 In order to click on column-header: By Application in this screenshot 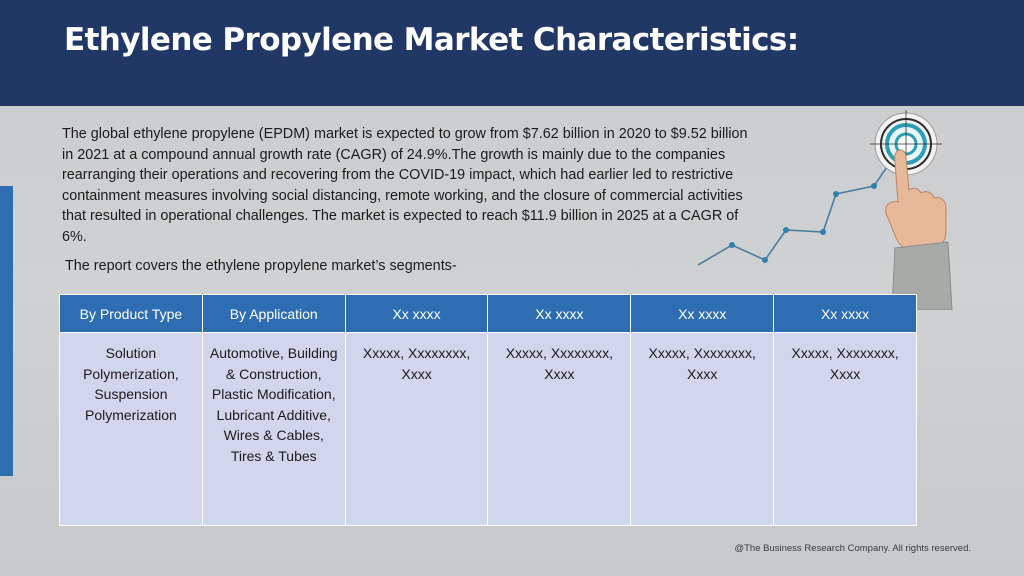, I will do `click(273, 313)`.